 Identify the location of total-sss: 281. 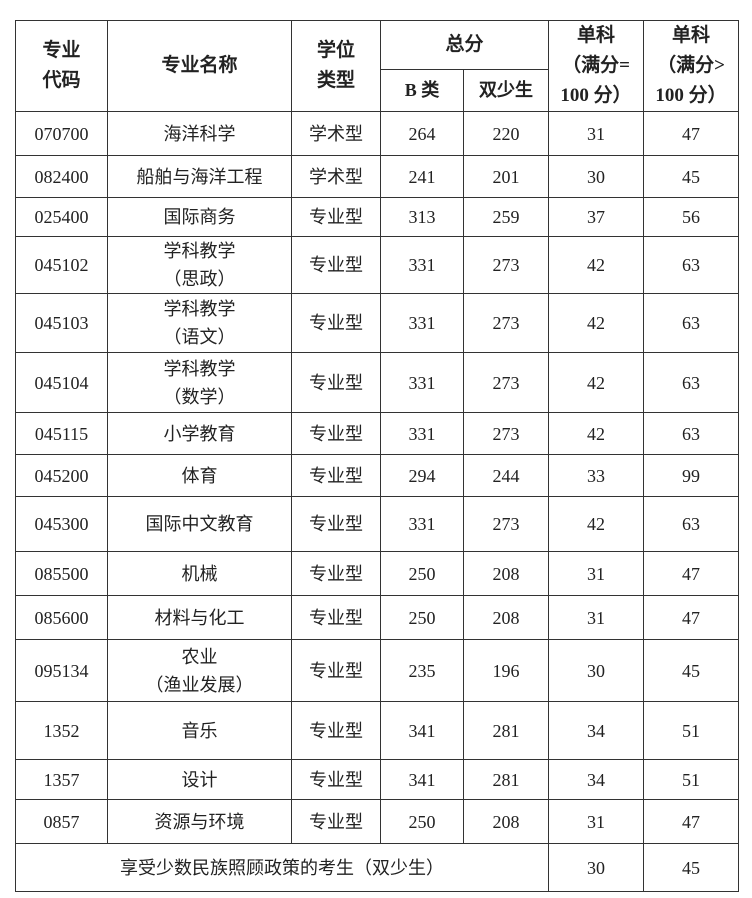
(506, 779).